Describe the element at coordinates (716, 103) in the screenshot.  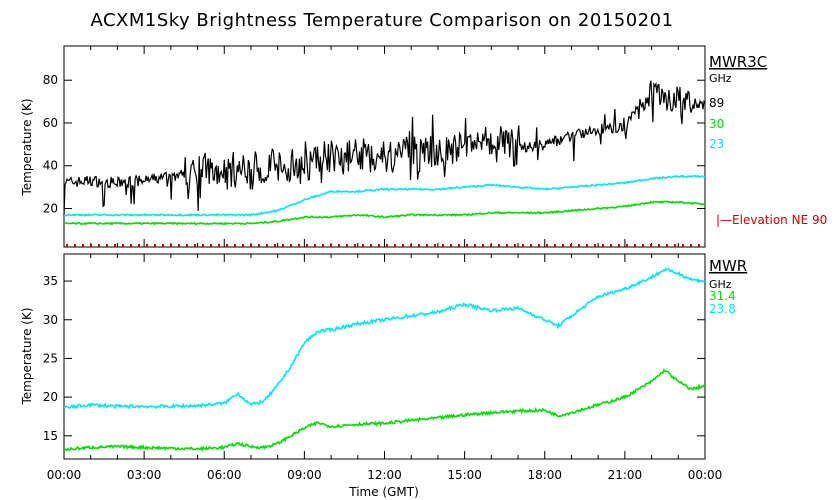
I see `top-legend-89: 89` at that location.